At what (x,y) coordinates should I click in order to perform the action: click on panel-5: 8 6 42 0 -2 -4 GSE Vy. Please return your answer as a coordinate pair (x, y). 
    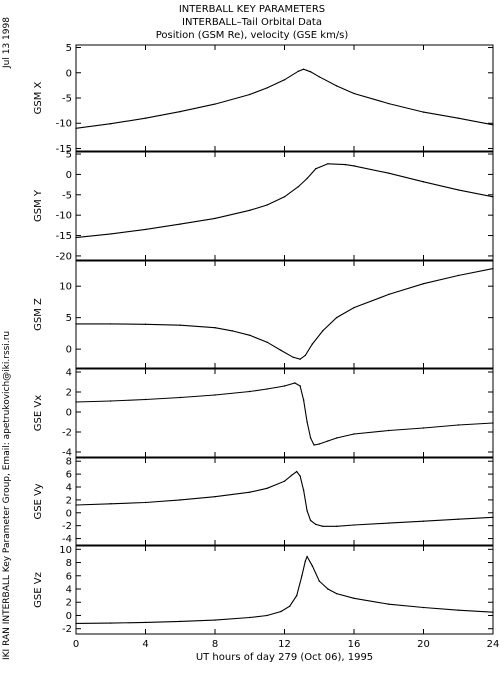
    Looking at the image, I should click on (263, 501).